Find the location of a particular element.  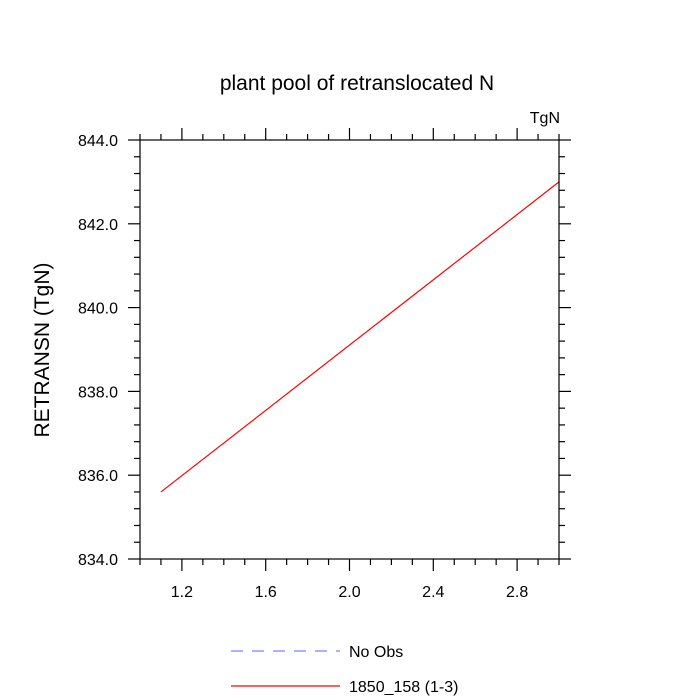

y-tick-label: 842.0 is located at coordinates (98, 225).